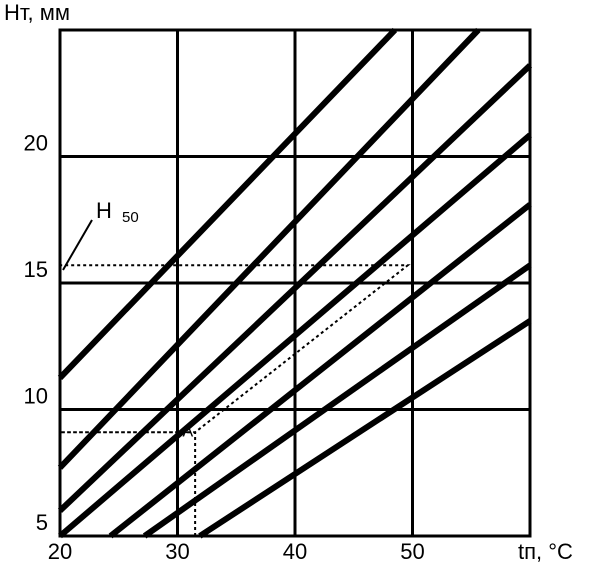 The height and width of the screenshot is (568, 591). What do you see at coordinates (187, 431) in the screenshot?
I see `point-label: A` at bounding box center [187, 431].